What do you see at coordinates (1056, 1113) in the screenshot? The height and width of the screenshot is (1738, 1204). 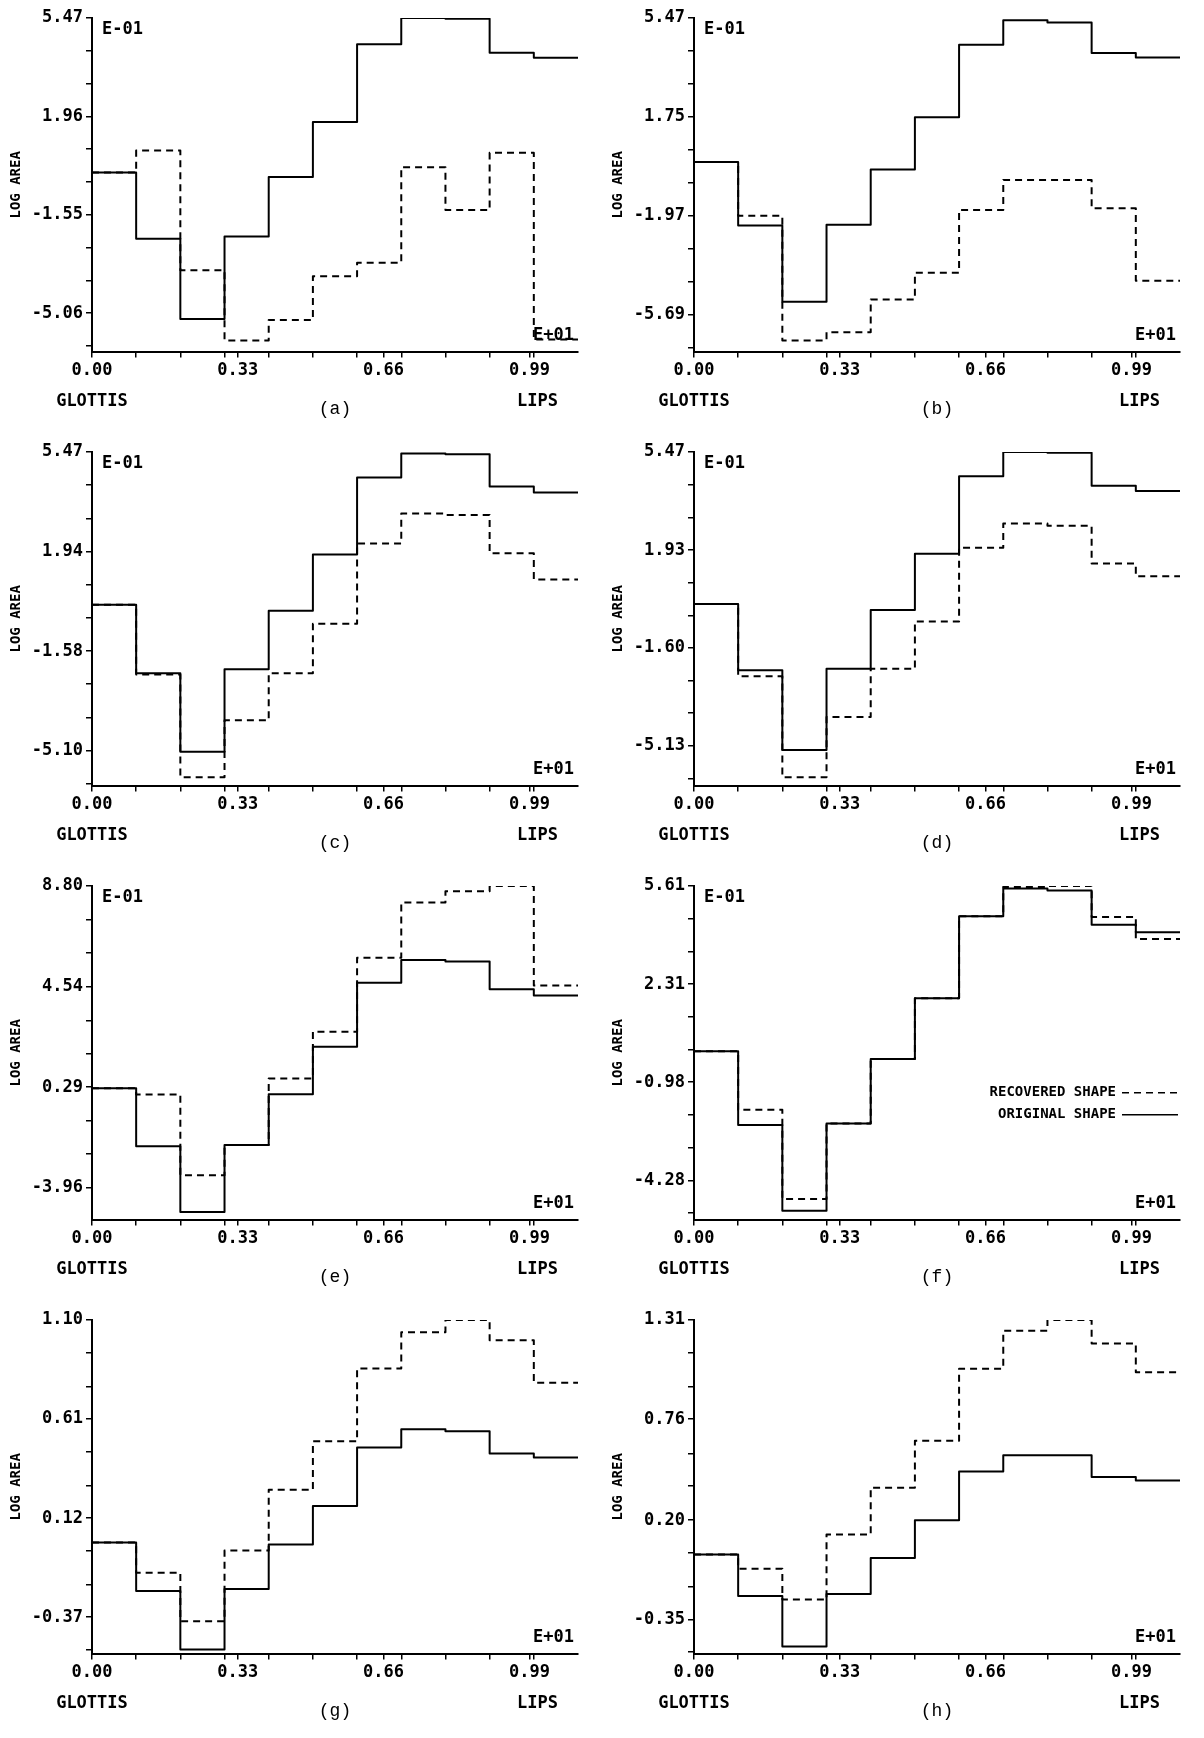 I see `legend-label: ORIGINAL SHAPE` at bounding box center [1056, 1113].